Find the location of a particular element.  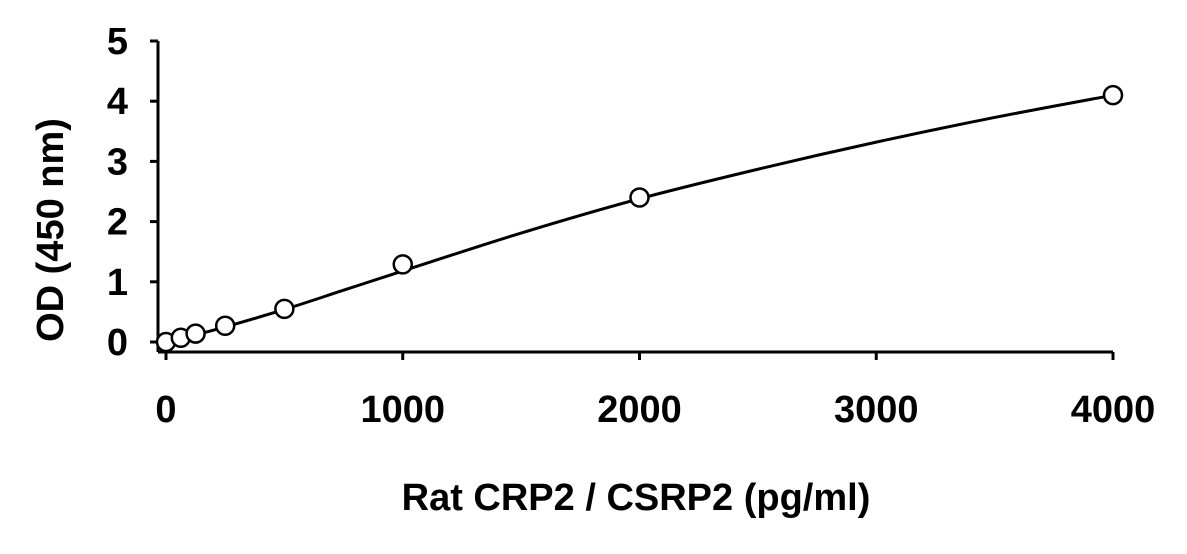

x-tick-label: 4000 is located at coordinates (1113, 410).